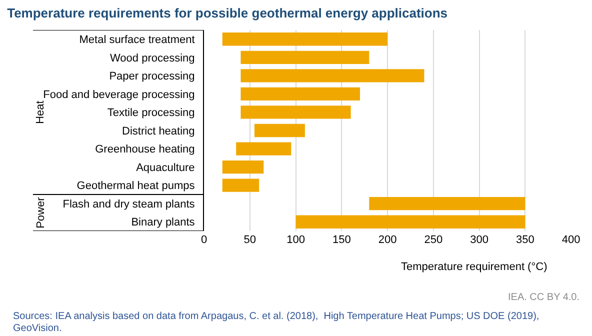 This screenshot has height=336, width=592. What do you see at coordinates (165, 168) in the screenshot?
I see `y-tick-label: Aquaculture` at bounding box center [165, 168].